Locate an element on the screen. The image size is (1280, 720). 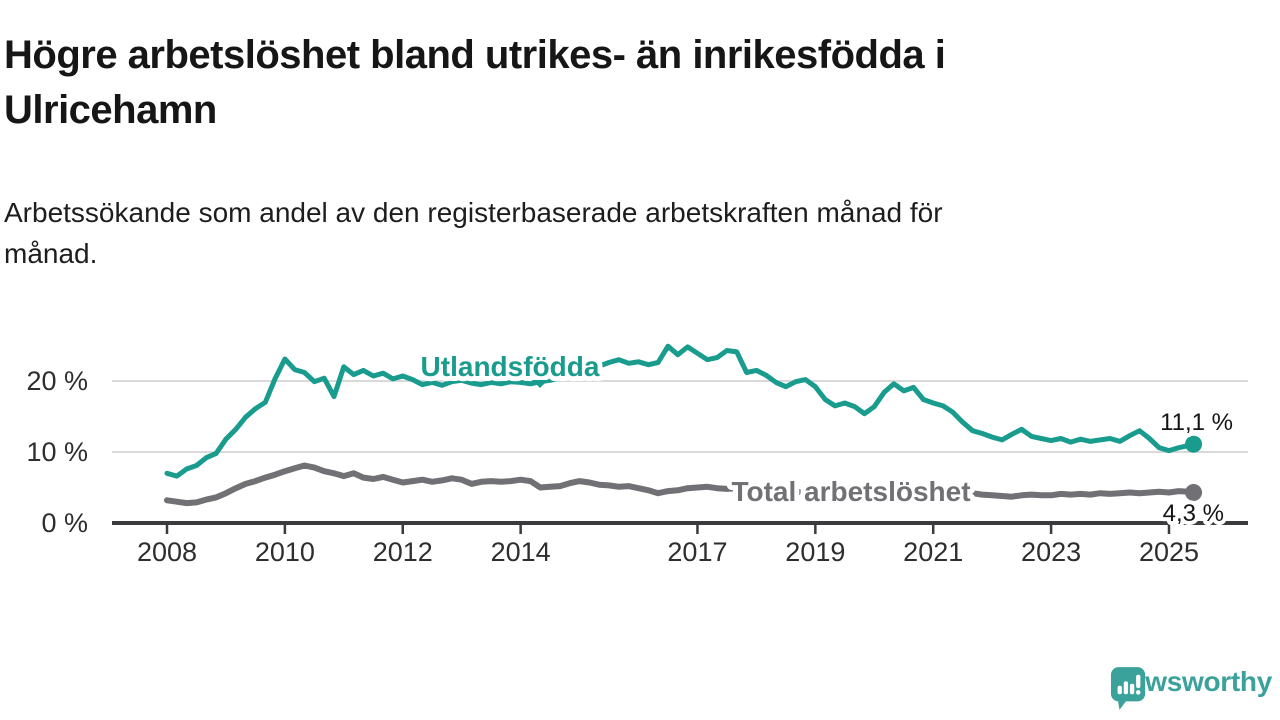
newsworthy-logo-icon is located at coordinates (1128, 688).